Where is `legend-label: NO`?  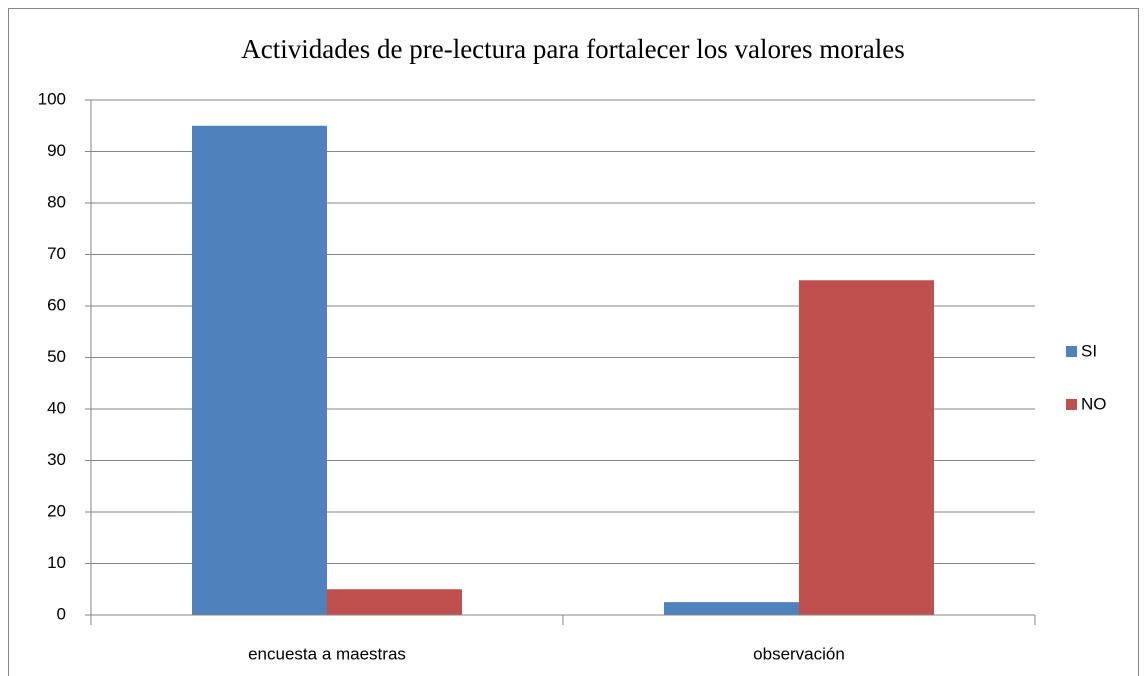 legend-label: NO is located at coordinates (1094, 403).